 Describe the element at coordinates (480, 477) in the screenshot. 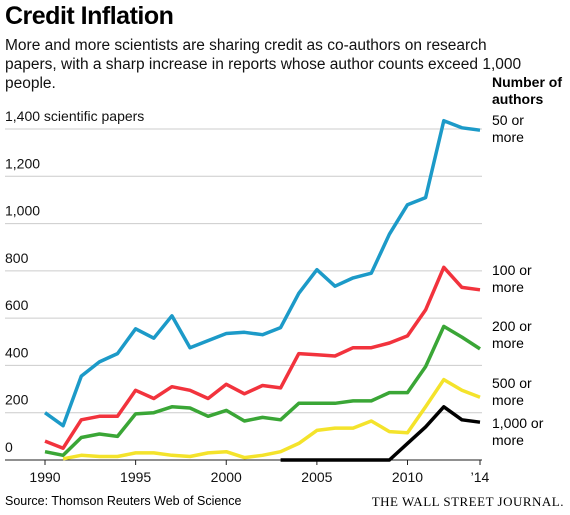

I see `x-tick-label: ’14` at that location.